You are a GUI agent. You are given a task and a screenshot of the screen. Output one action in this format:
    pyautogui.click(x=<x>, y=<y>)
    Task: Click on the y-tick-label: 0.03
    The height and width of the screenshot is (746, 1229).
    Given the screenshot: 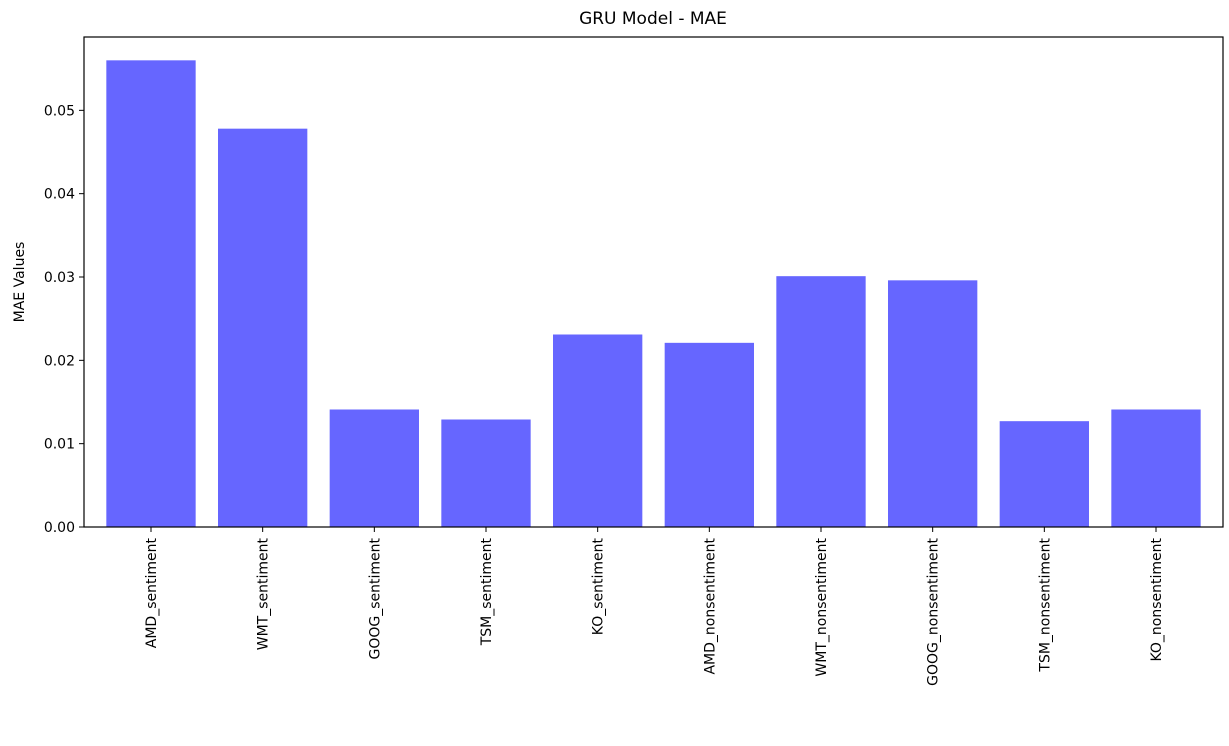 What is the action you would take?
    pyautogui.click(x=59, y=278)
    